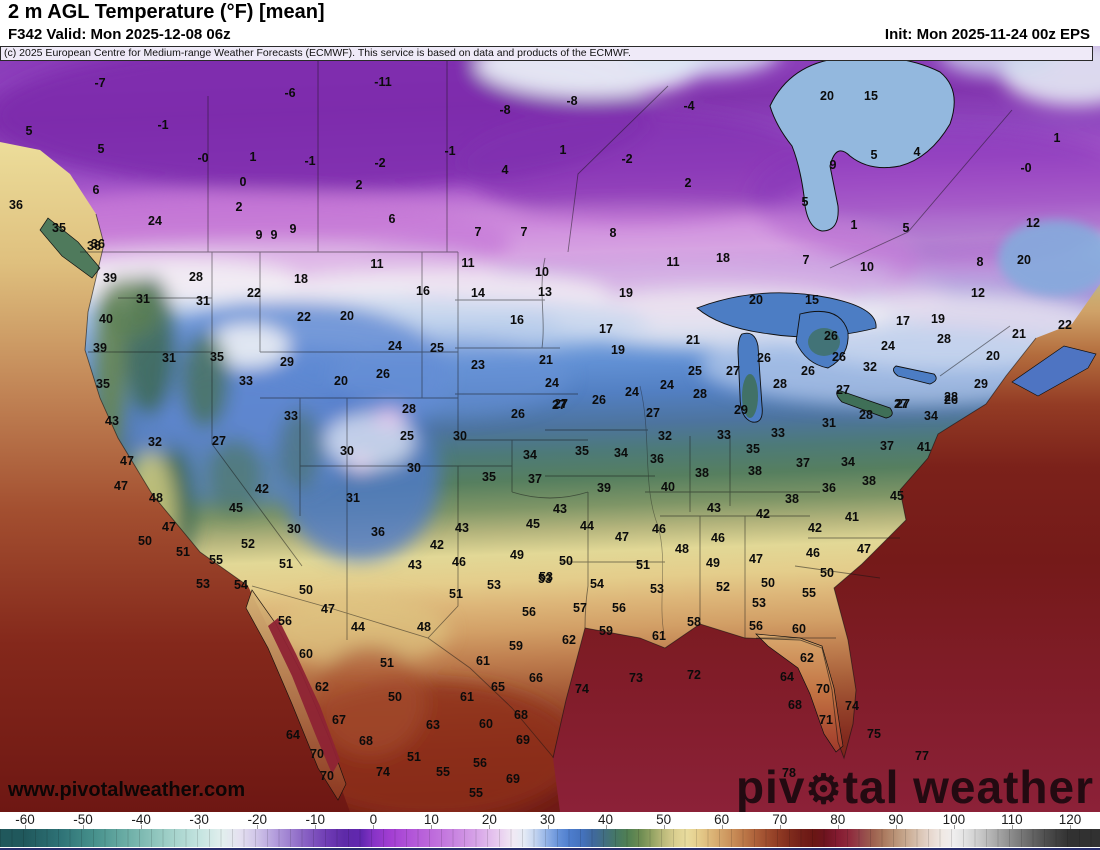 The height and width of the screenshot is (850, 1100). What do you see at coordinates (127, 790) in the screenshot?
I see `watermark-url: www.pivotalweather.com` at bounding box center [127, 790].